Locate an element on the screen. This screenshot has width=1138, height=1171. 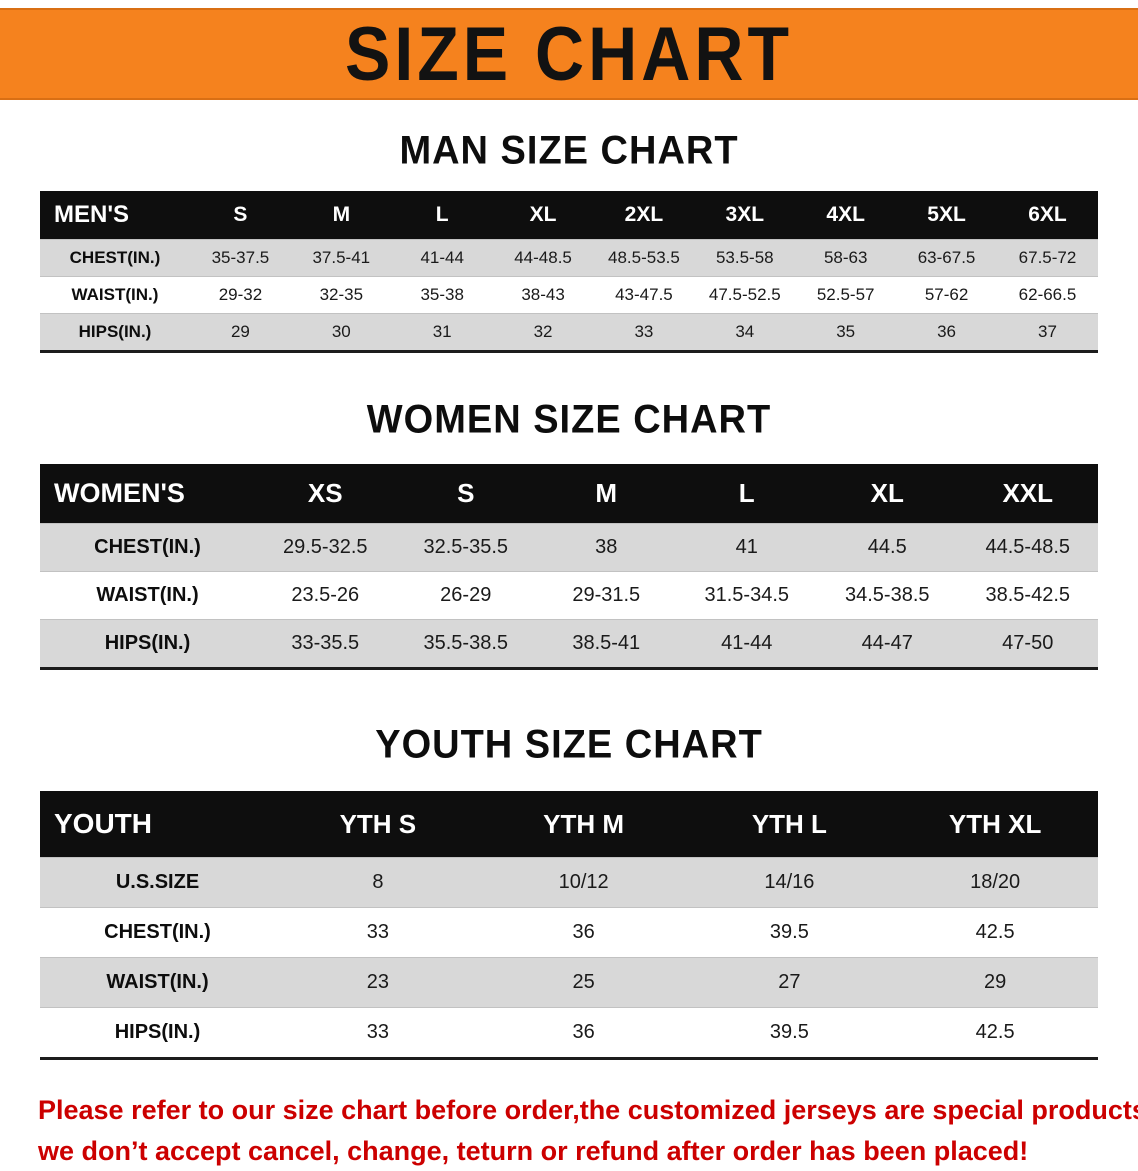
size-header-cell: 2XL is located at coordinates (644, 215).